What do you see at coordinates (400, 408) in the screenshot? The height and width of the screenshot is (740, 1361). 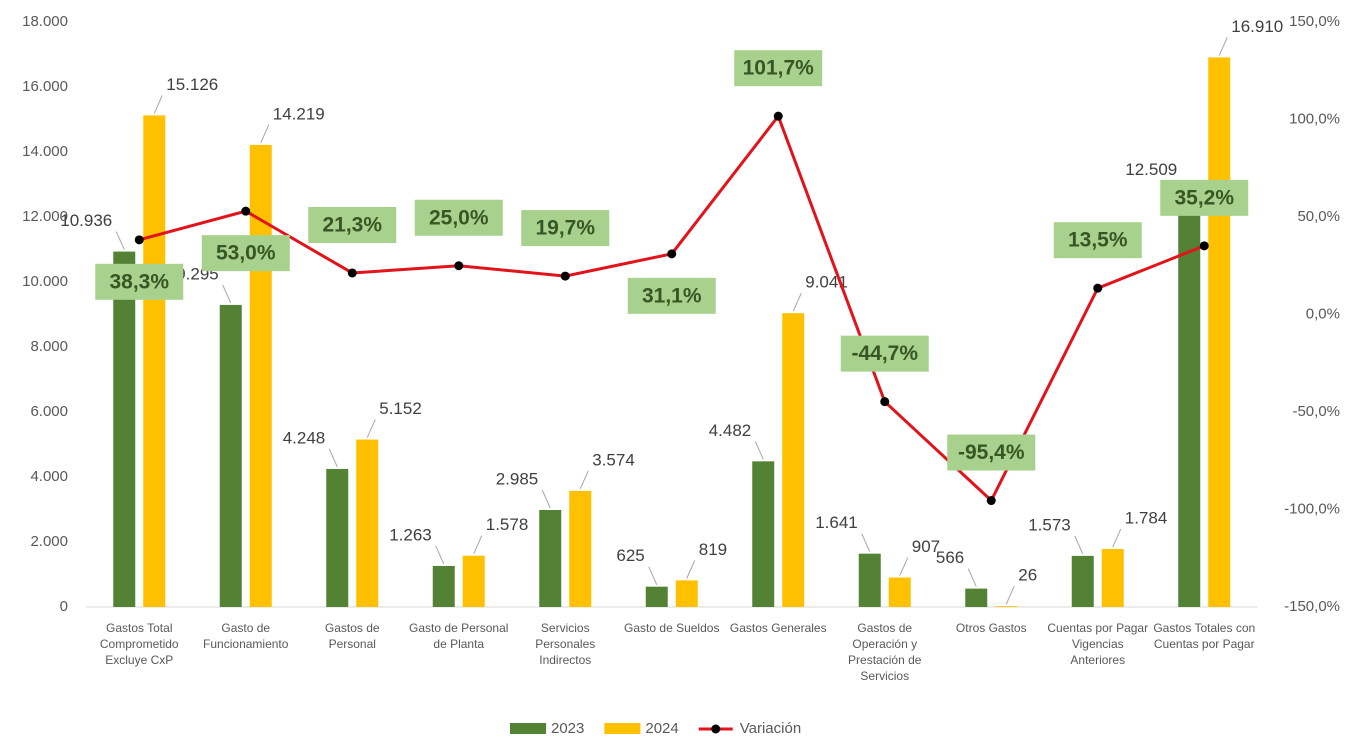 I see `data-label: 5.152` at bounding box center [400, 408].